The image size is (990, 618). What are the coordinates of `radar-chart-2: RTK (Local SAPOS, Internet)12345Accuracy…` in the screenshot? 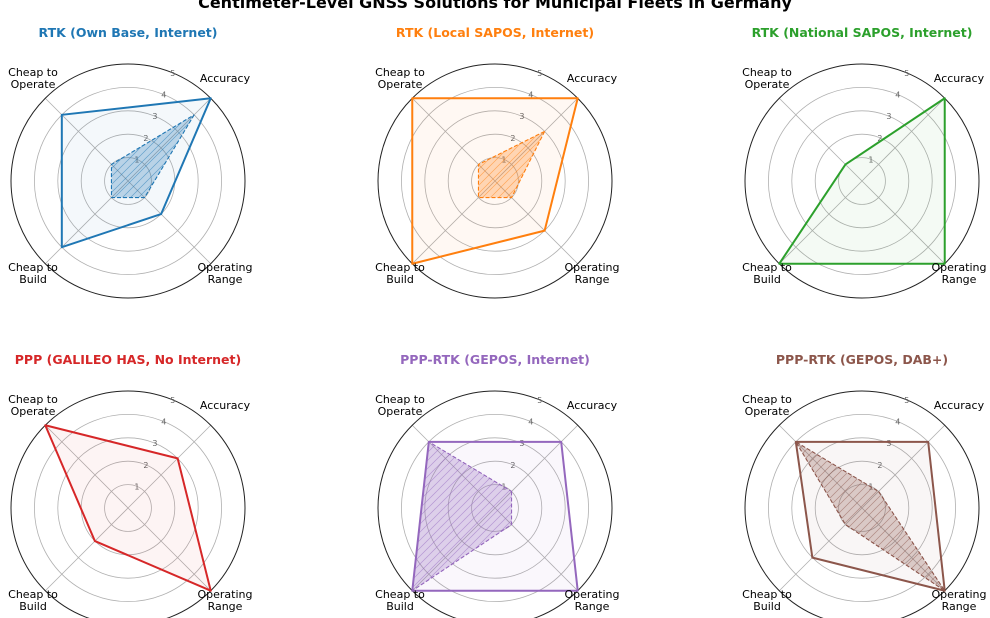 It's located at (497, 162).